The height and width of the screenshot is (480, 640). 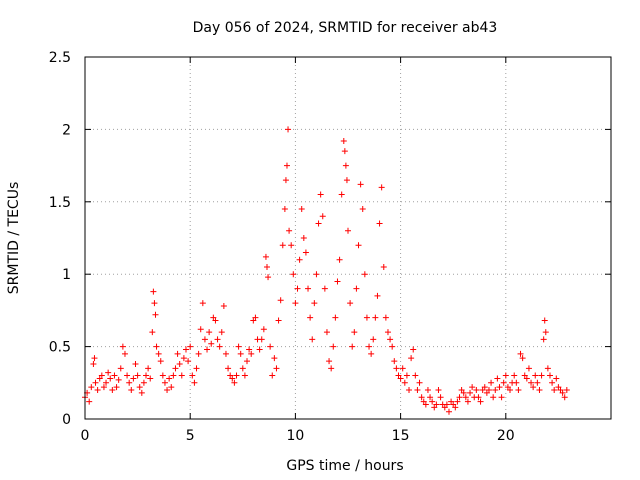 What do you see at coordinates (60, 203) in the screenshot?
I see `y-tick-label: 1.5` at bounding box center [60, 203].